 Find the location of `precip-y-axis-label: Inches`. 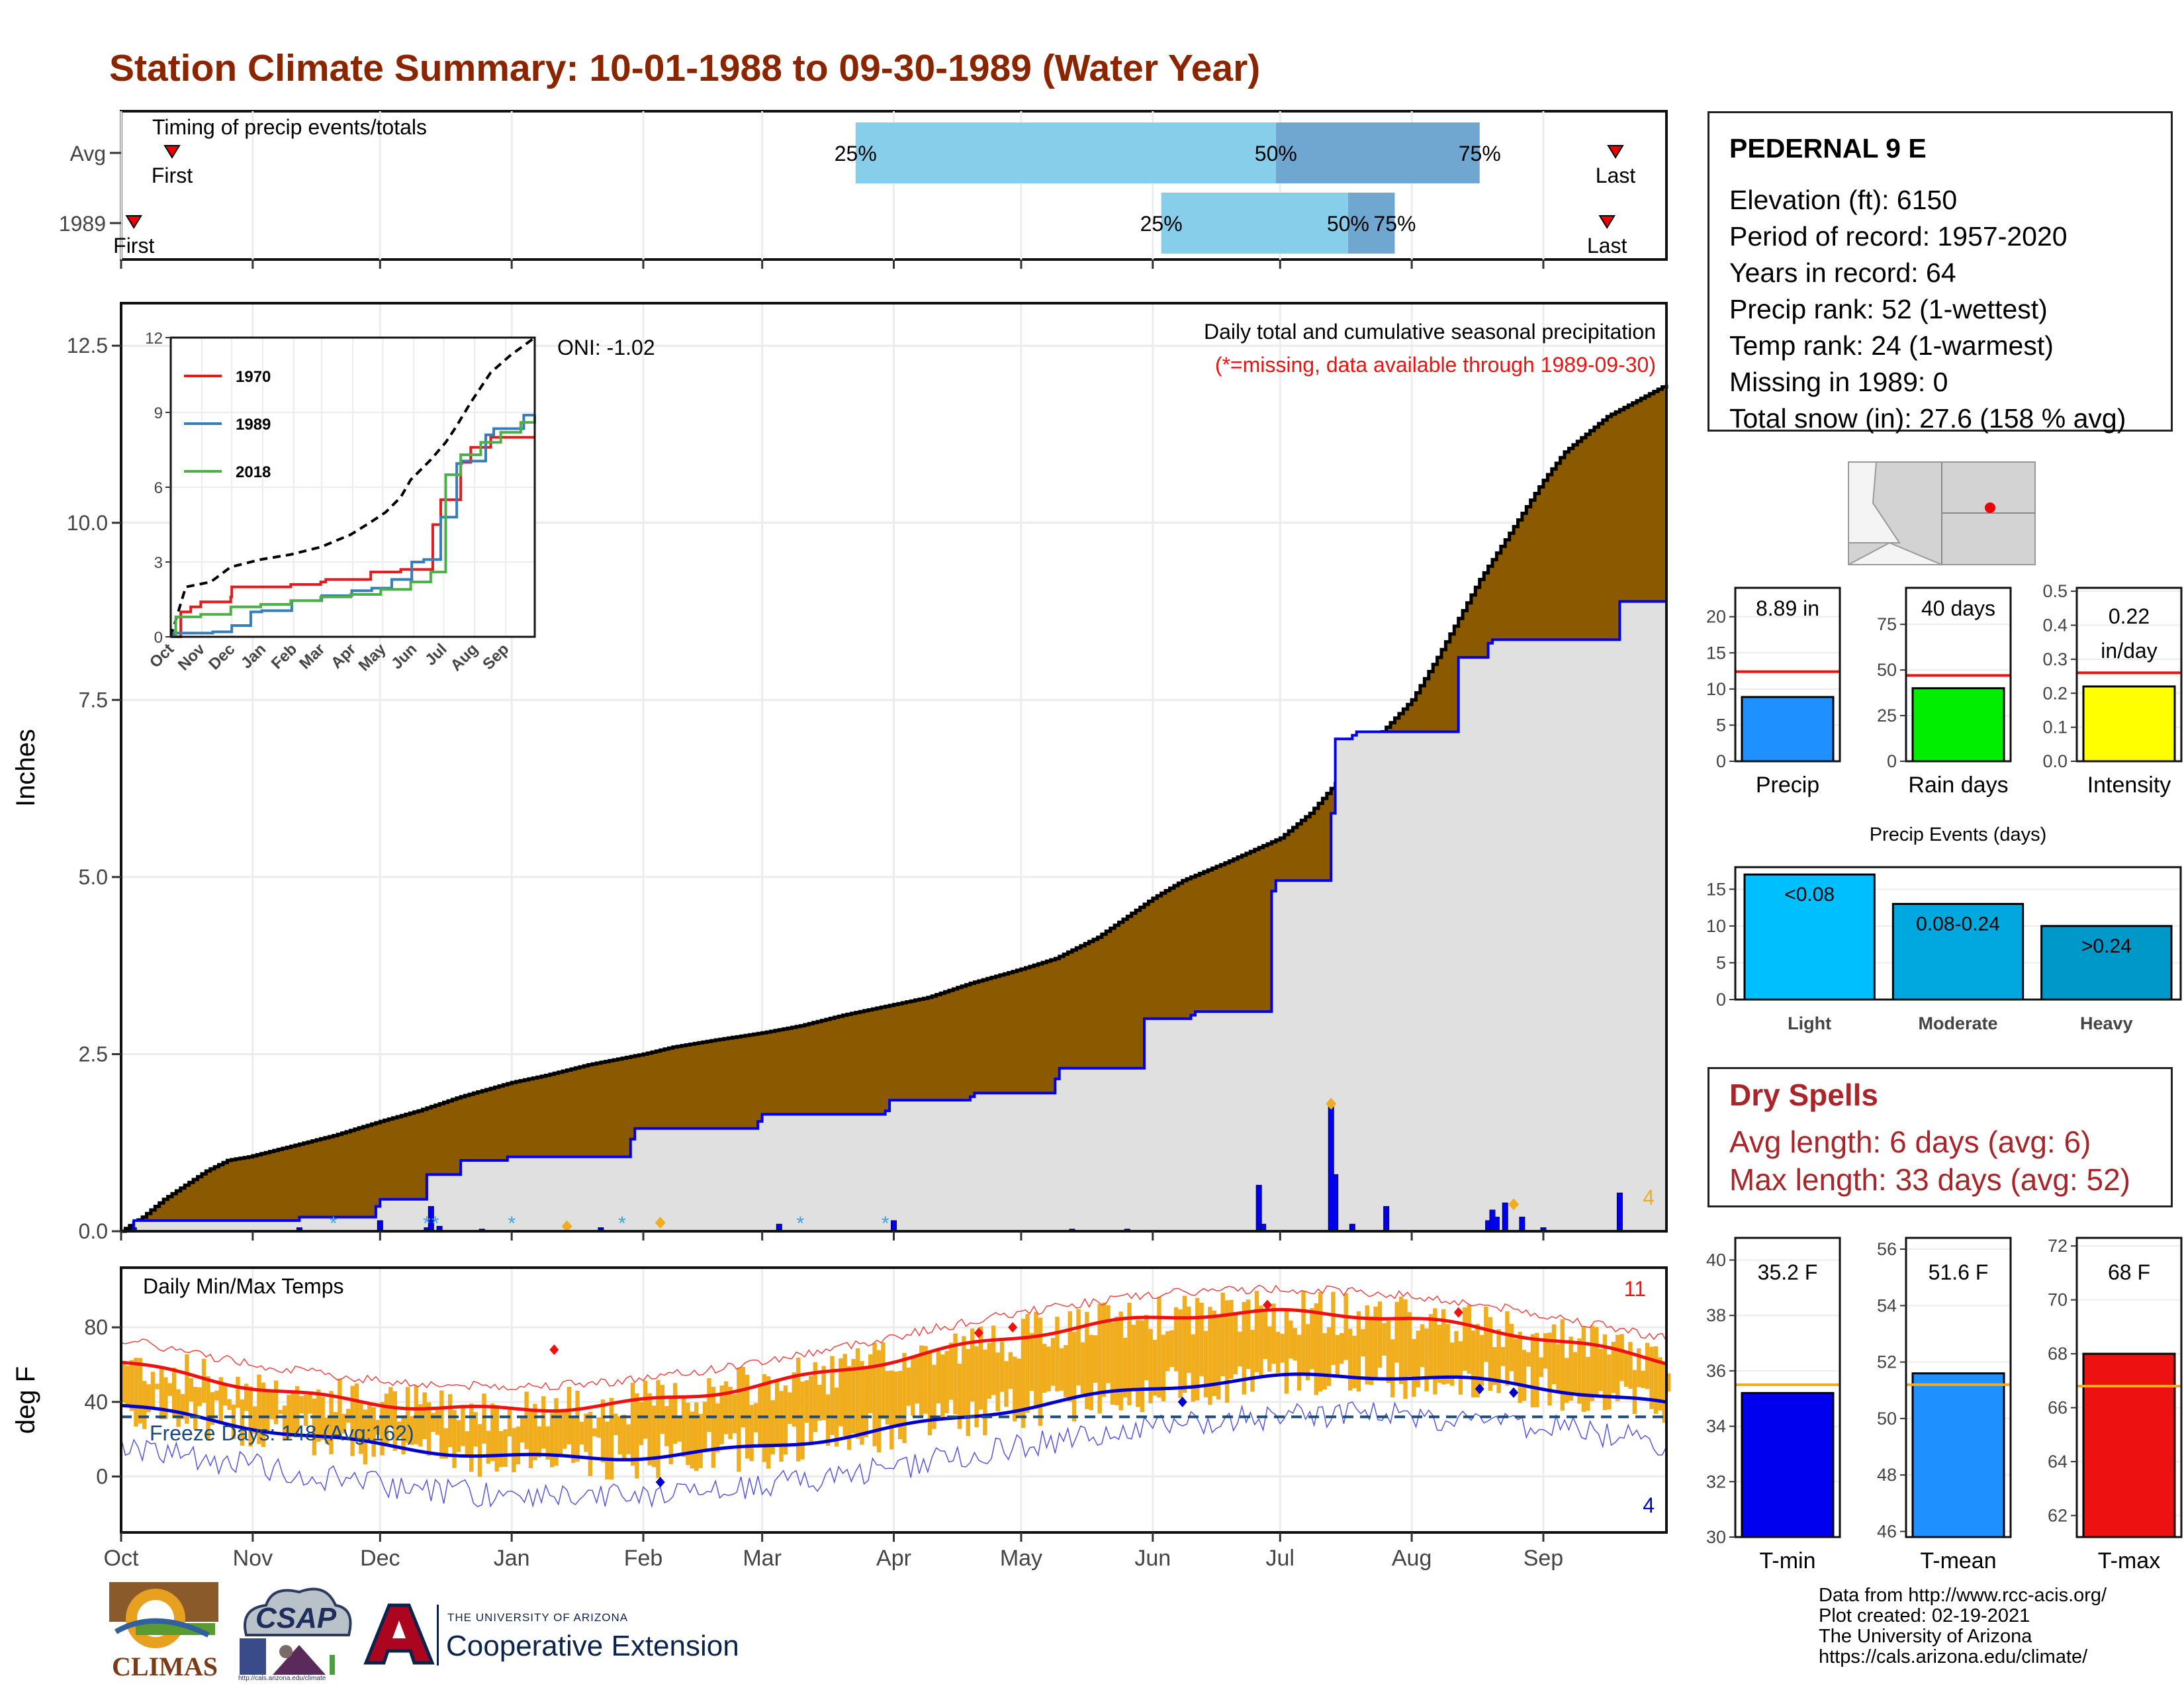

precip-y-axis-label: Inches is located at coordinates (26, 768).